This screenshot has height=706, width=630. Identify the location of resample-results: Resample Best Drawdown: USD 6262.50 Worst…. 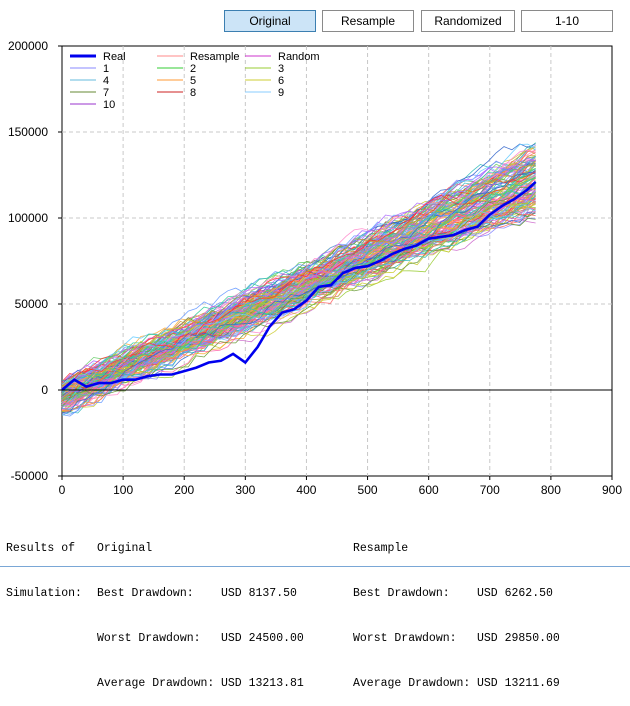
(456, 608).